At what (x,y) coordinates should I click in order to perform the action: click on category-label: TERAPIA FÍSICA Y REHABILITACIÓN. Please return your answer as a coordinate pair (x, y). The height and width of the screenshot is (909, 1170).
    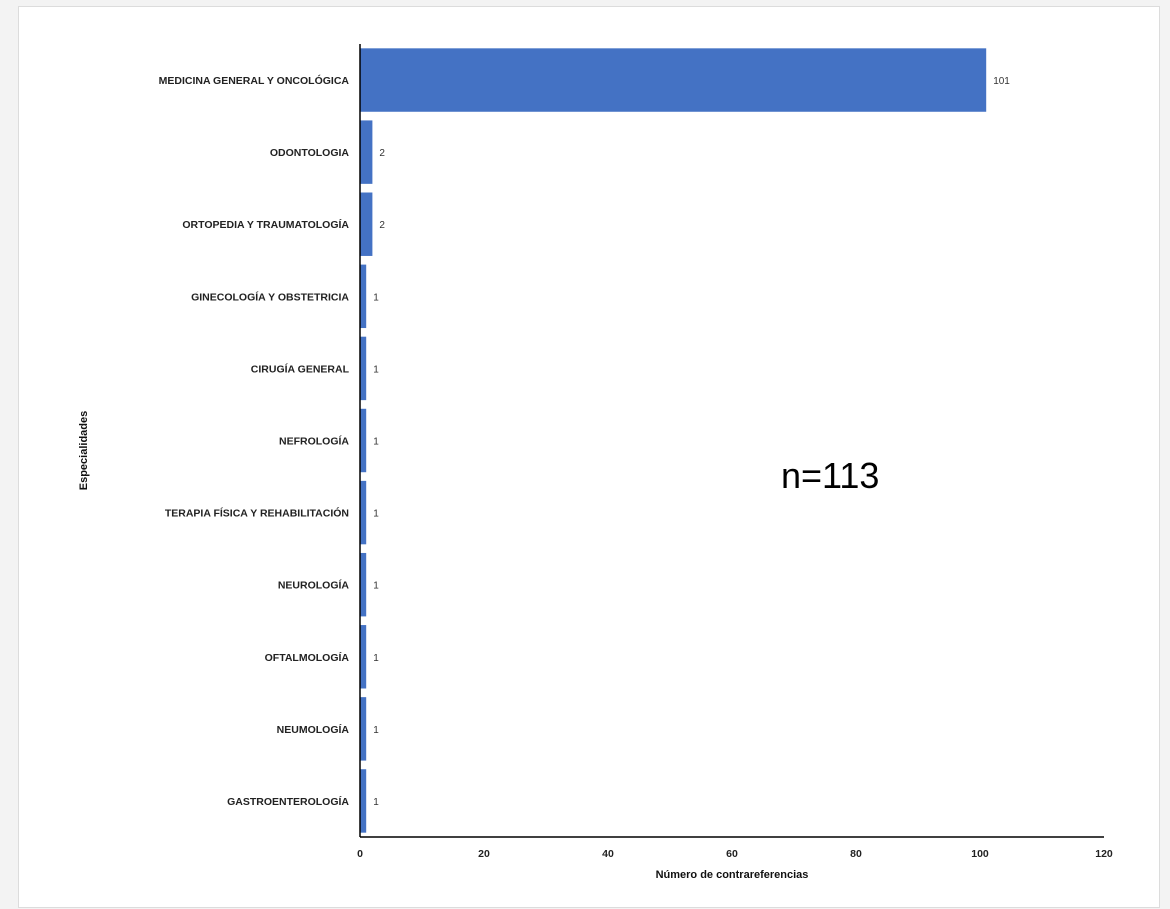
    Looking at the image, I should click on (257, 513).